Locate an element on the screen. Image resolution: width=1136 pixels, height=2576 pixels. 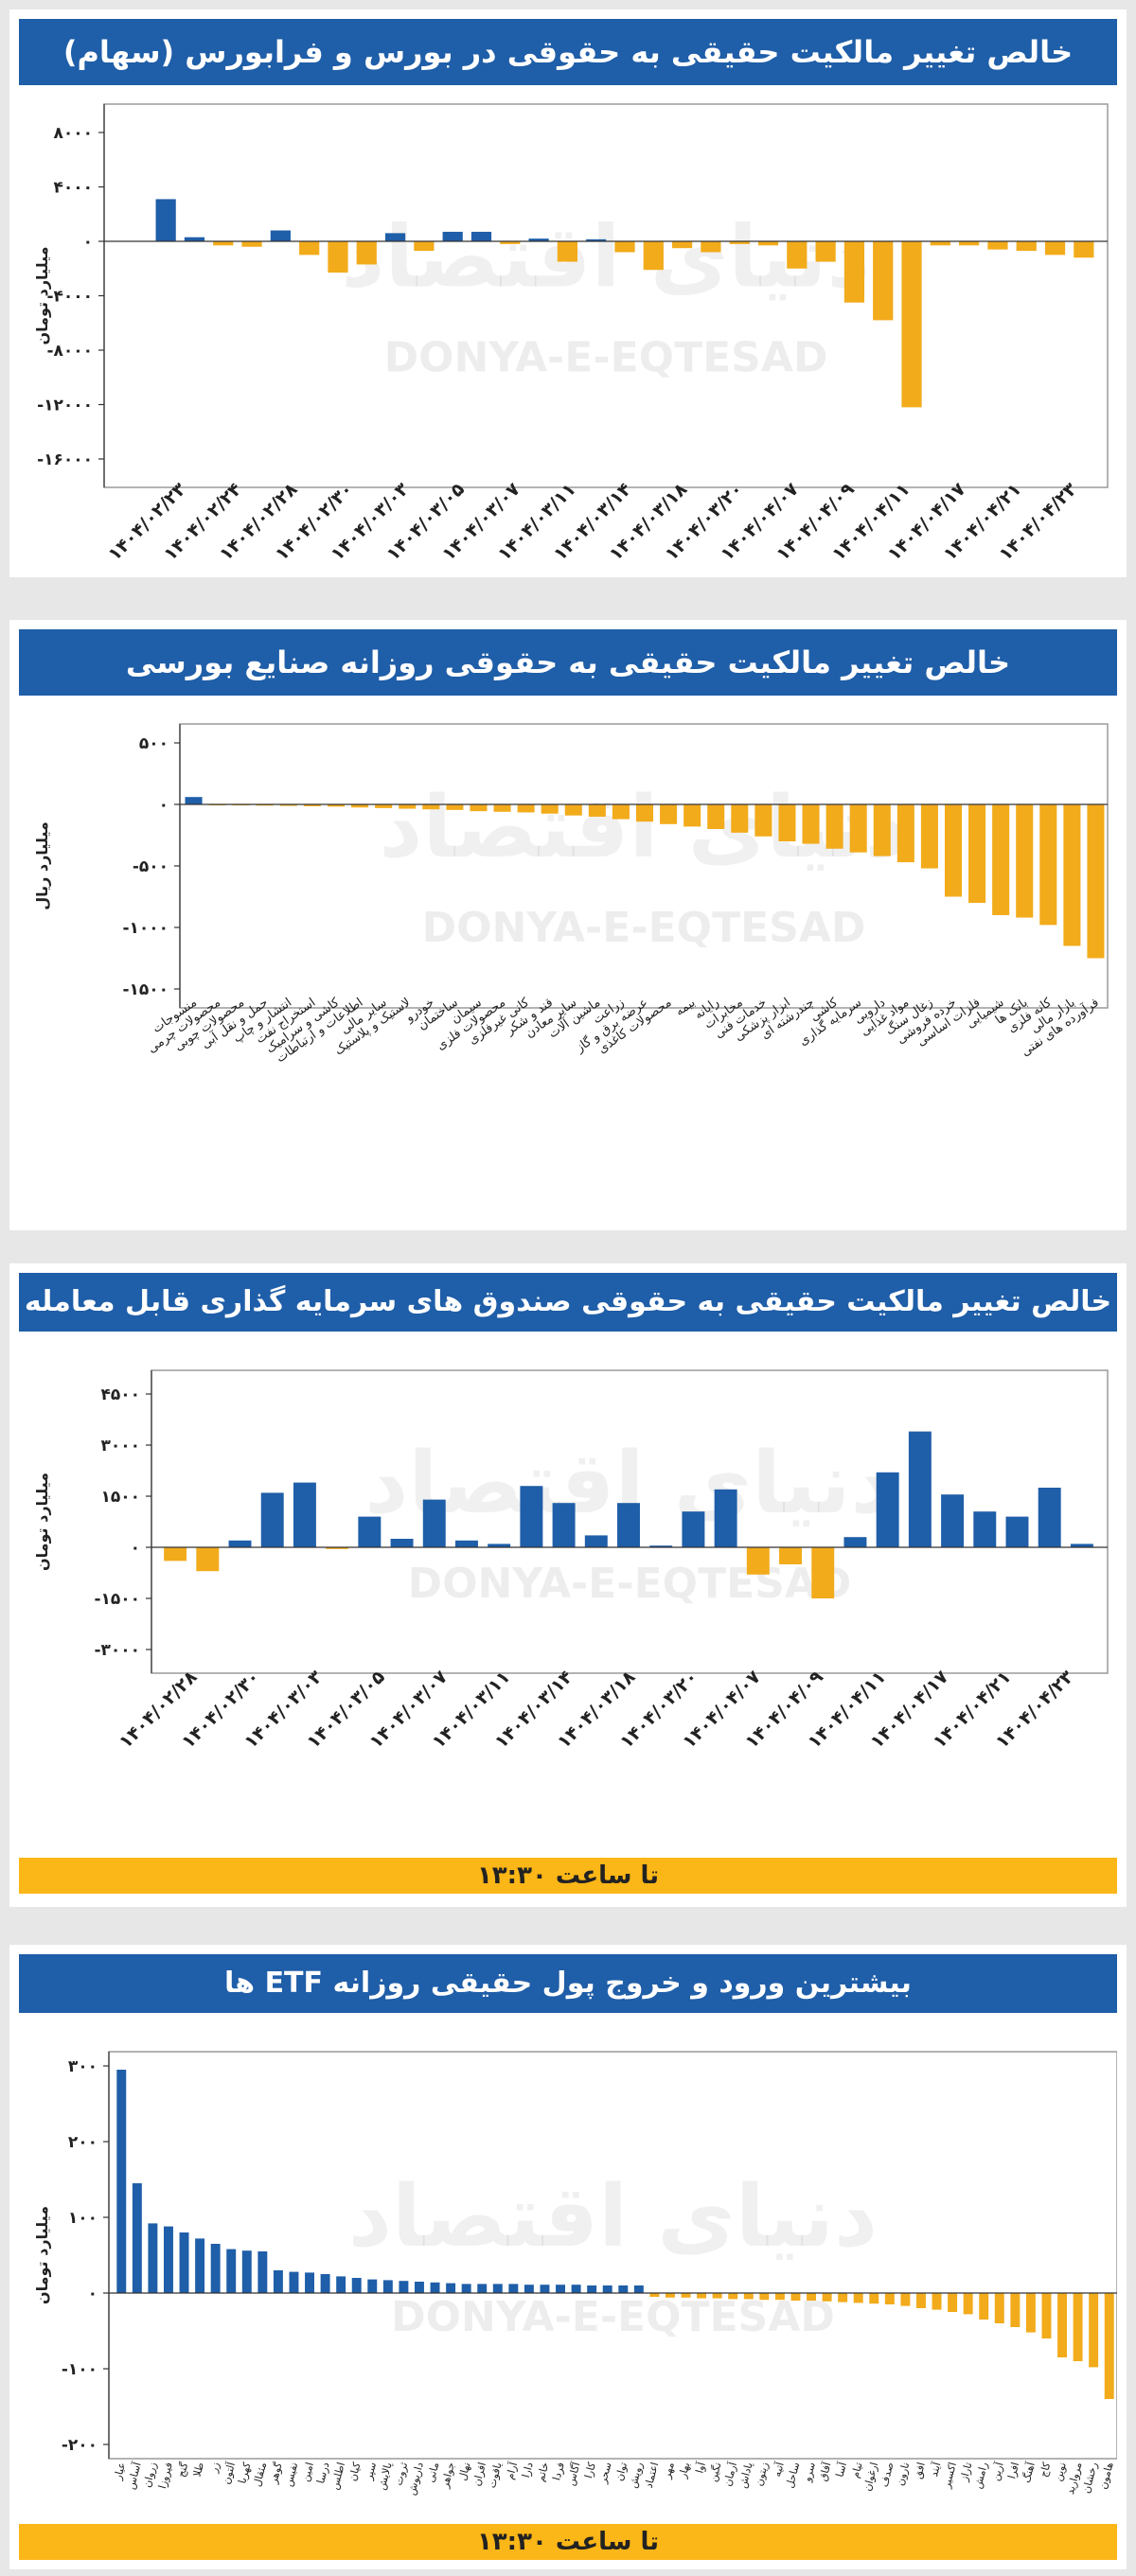
x-tick-label: افق is located at coordinates (920, 2470).